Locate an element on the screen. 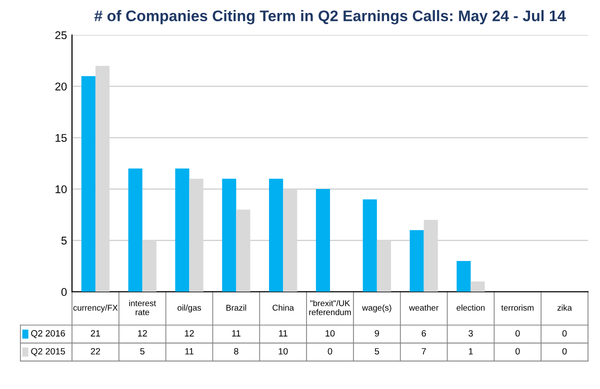 The height and width of the screenshot is (389, 600). x-tick-label: wage(s) is located at coordinates (377, 308).